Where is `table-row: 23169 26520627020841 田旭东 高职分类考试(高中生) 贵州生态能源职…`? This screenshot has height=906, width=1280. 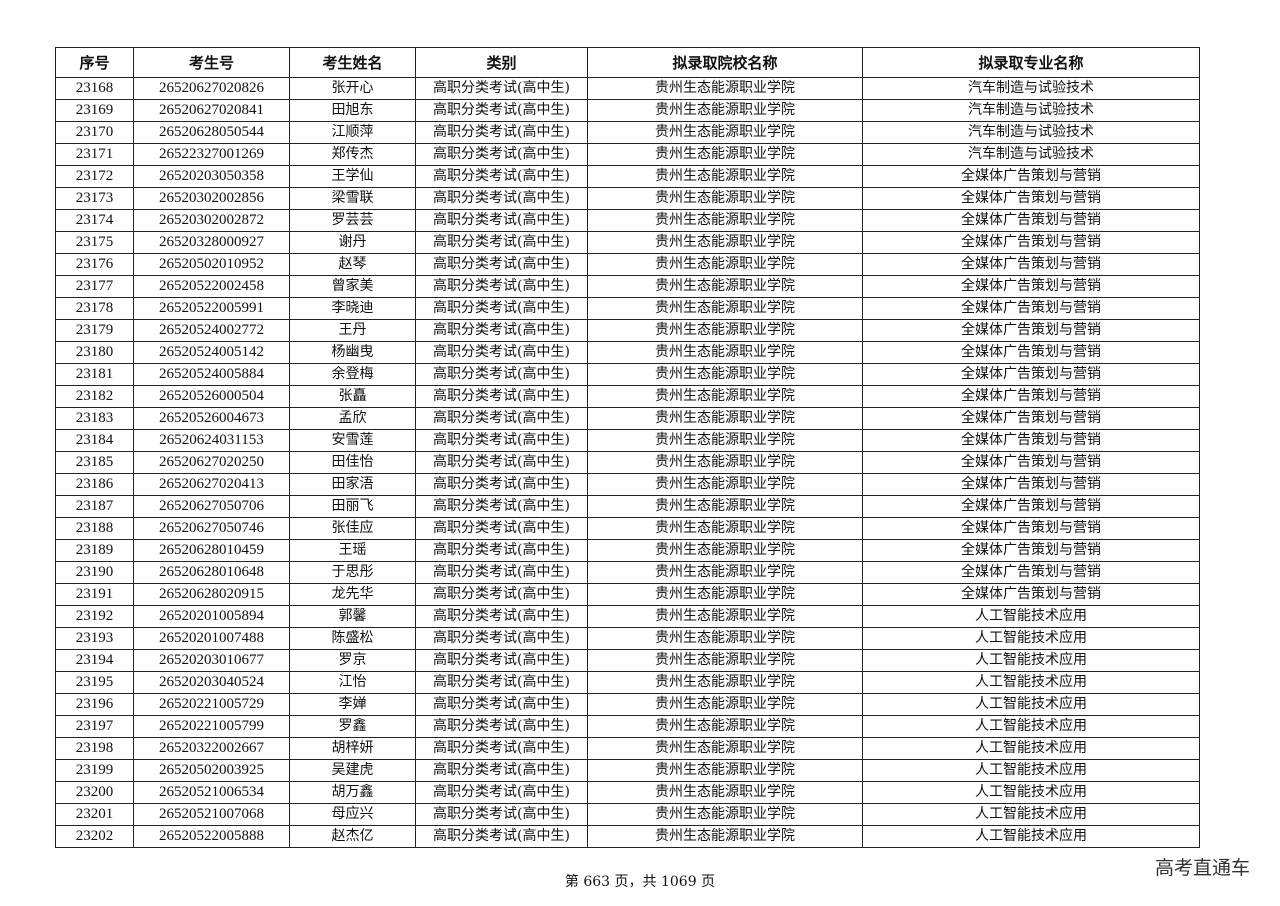 table-row: 23169 26520627020841 田旭东 高职分类考试(高中生) 贵州生态能源职… is located at coordinates (627, 110).